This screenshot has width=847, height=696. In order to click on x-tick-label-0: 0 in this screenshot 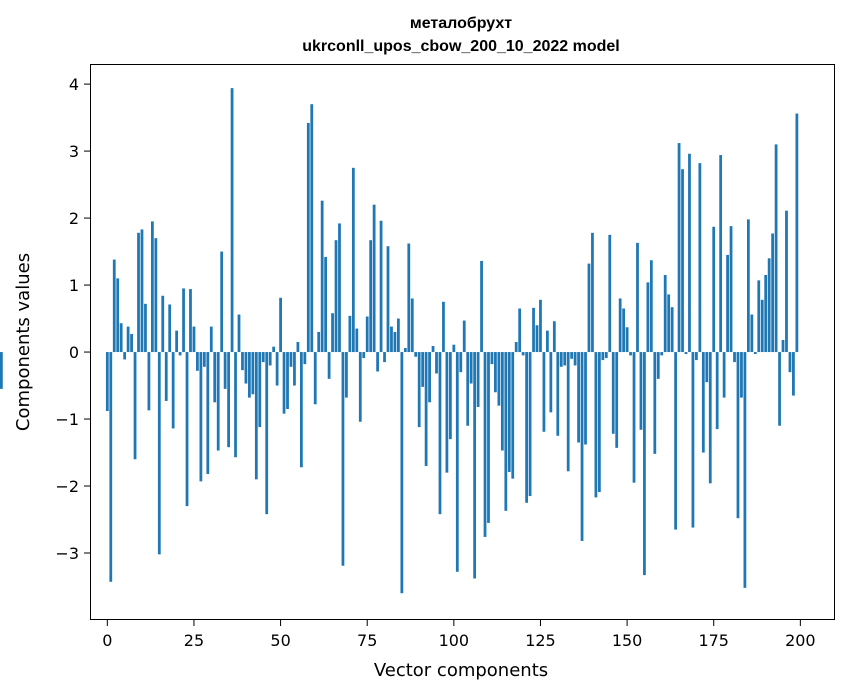, I will do `click(107, 640)`.